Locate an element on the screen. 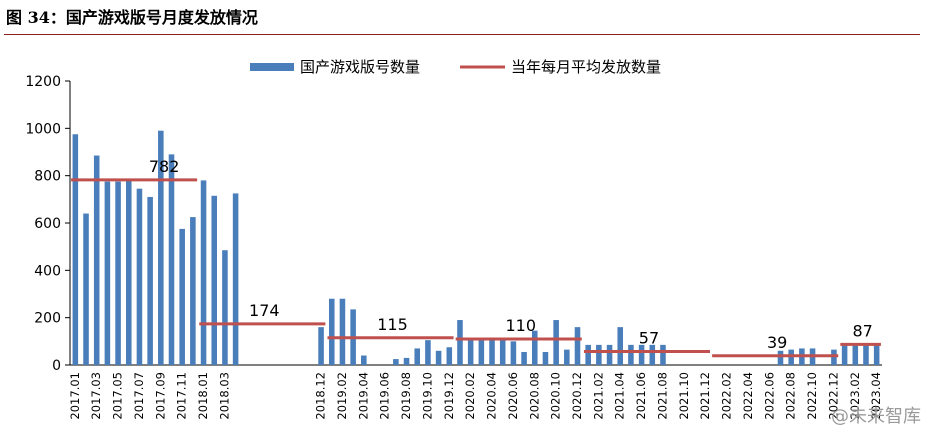 The image size is (935, 442). x-tick-label: 2019.10 is located at coordinates (427, 396).